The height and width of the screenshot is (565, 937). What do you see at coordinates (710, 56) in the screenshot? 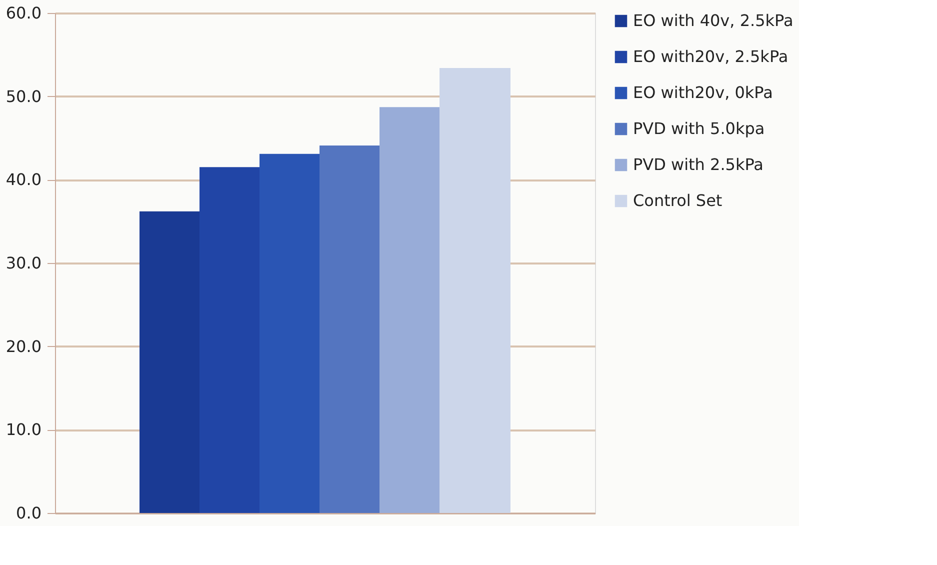
I see `legend-label: EO with20v, 2.5kPa` at bounding box center [710, 56].